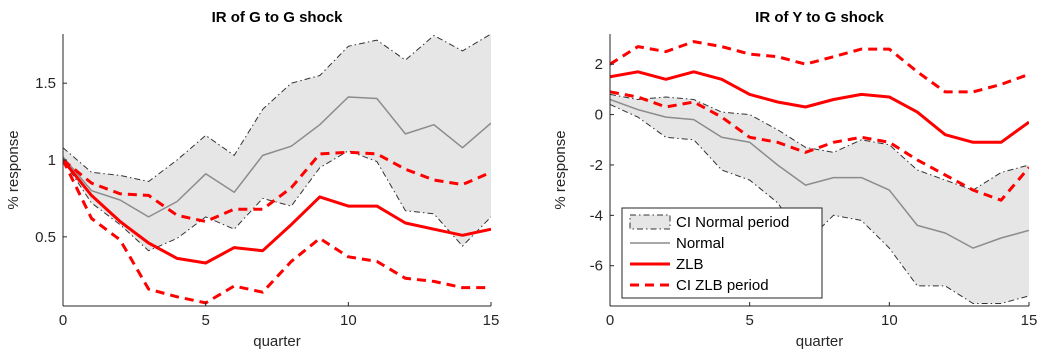 This screenshot has width=1043, height=357. What do you see at coordinates (722, 285) in the screenshot?
I see `legend-label: CI ZLB period` at bounding box center [722, 285].